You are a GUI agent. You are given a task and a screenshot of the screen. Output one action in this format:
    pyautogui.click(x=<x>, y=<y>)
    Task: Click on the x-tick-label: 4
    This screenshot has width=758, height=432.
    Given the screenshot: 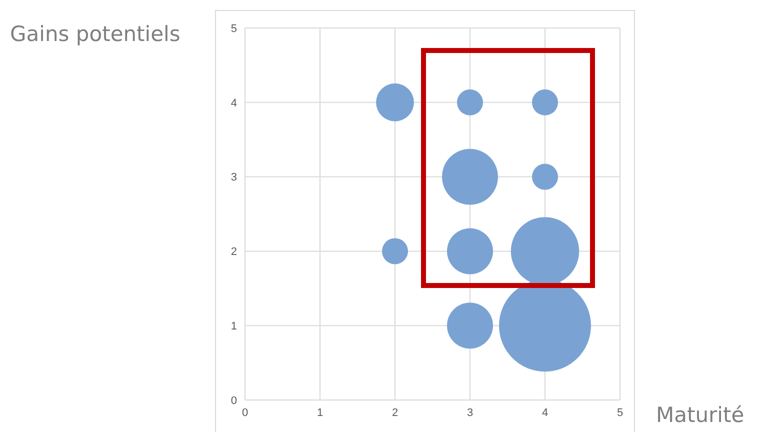 What is the action you would take?
    pyautogui.click(x=545, y=412)
    